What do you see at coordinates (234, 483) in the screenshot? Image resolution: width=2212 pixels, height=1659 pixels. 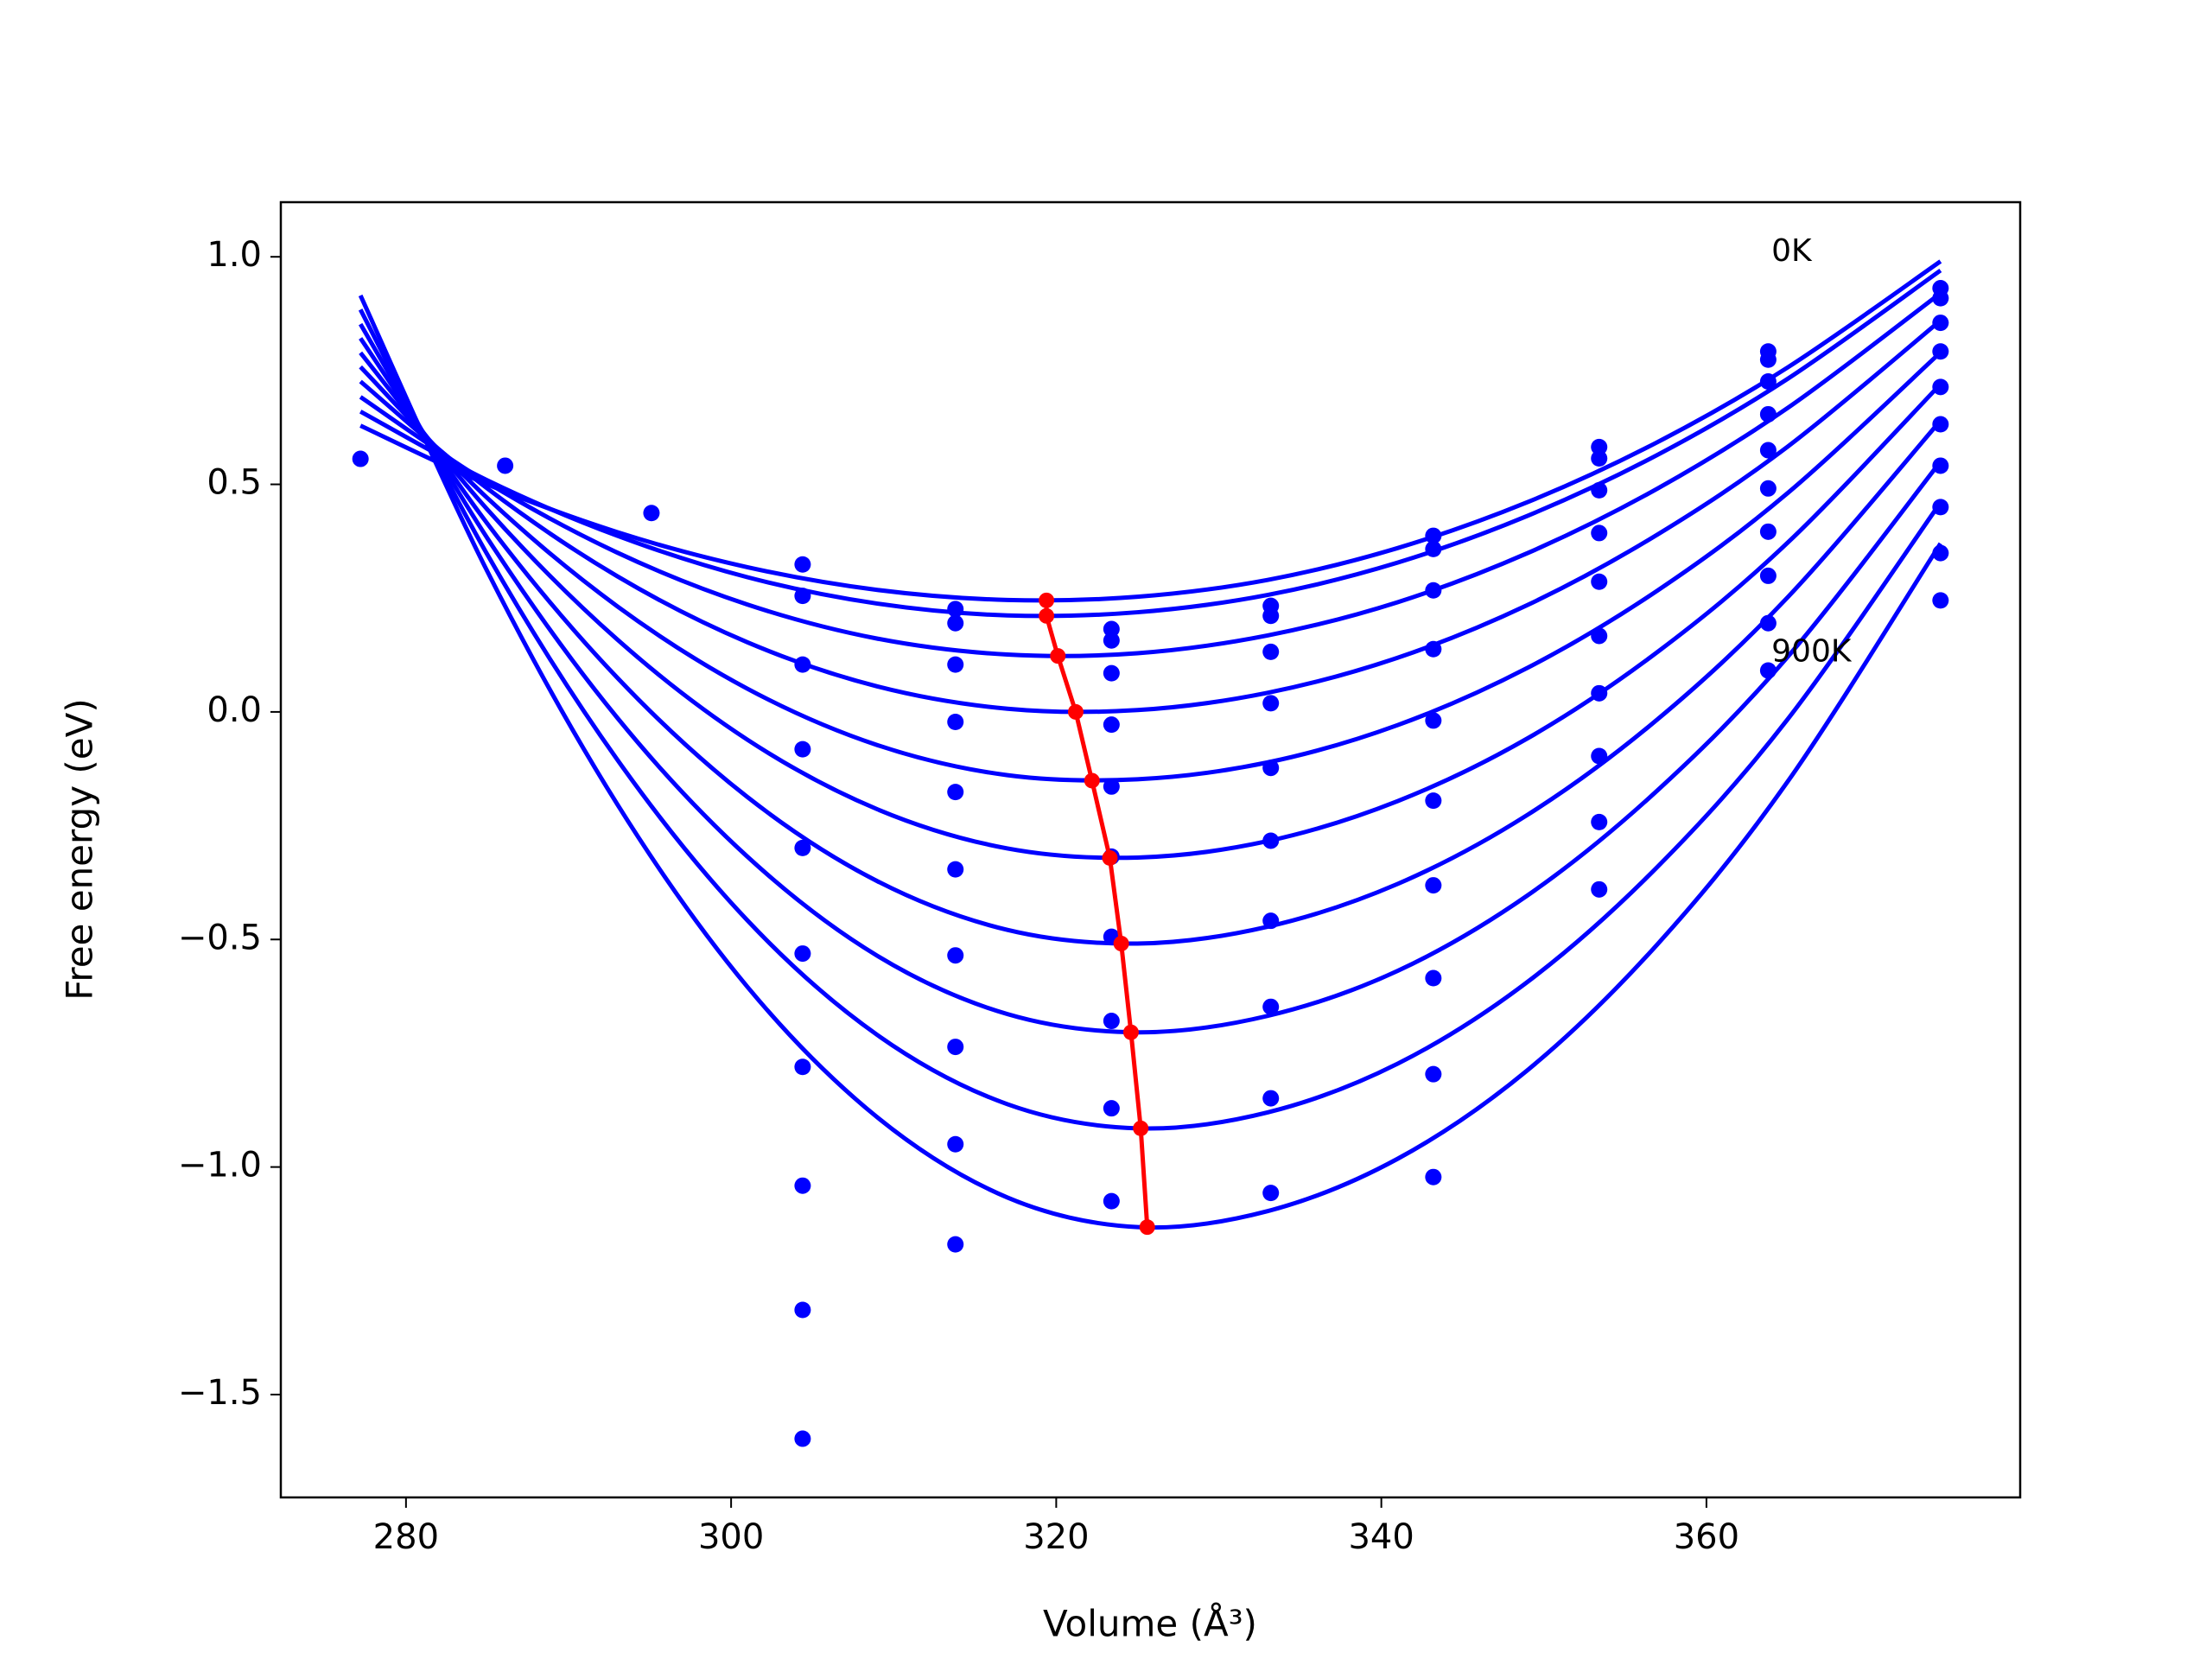 I see `y-tick-label: 0.5` at bounding box center [234, 483].